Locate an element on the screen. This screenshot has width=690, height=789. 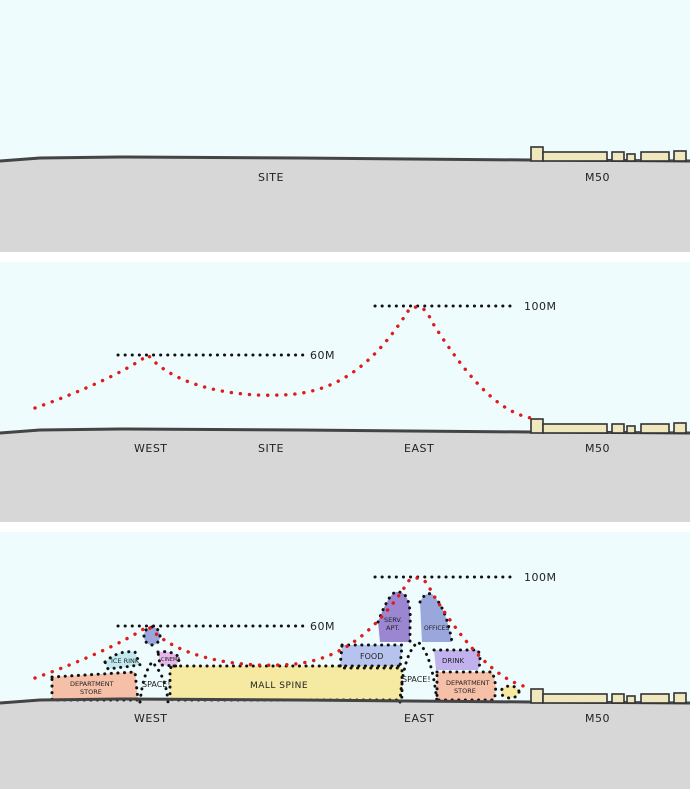
drink-label: DRINK is located at coordinates (453, 661).